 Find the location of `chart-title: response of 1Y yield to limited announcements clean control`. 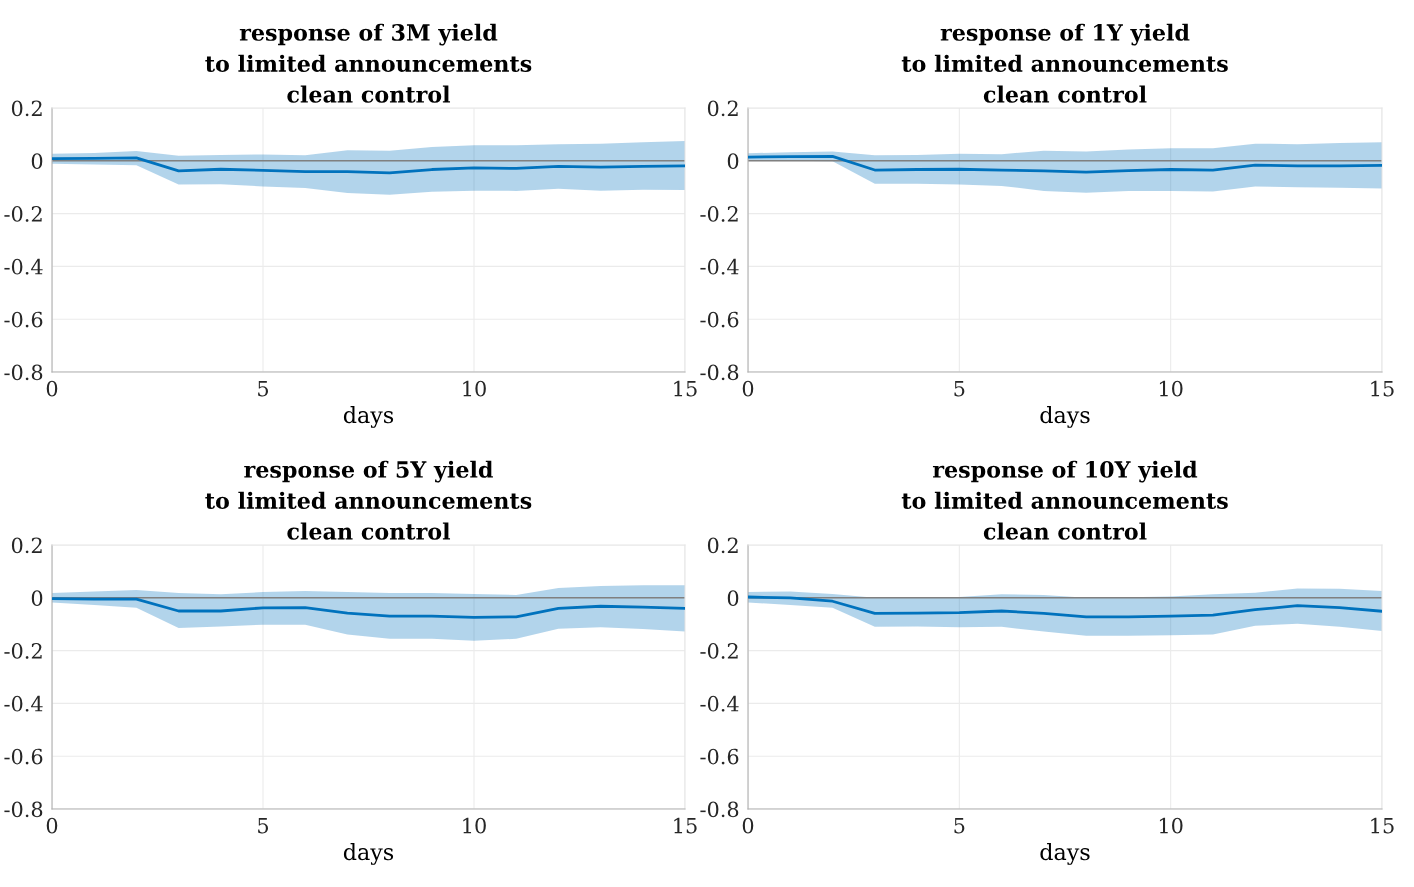

chart-title: response of 1Y yield to limited announcements clean control is located at coordinates (1064, 63).